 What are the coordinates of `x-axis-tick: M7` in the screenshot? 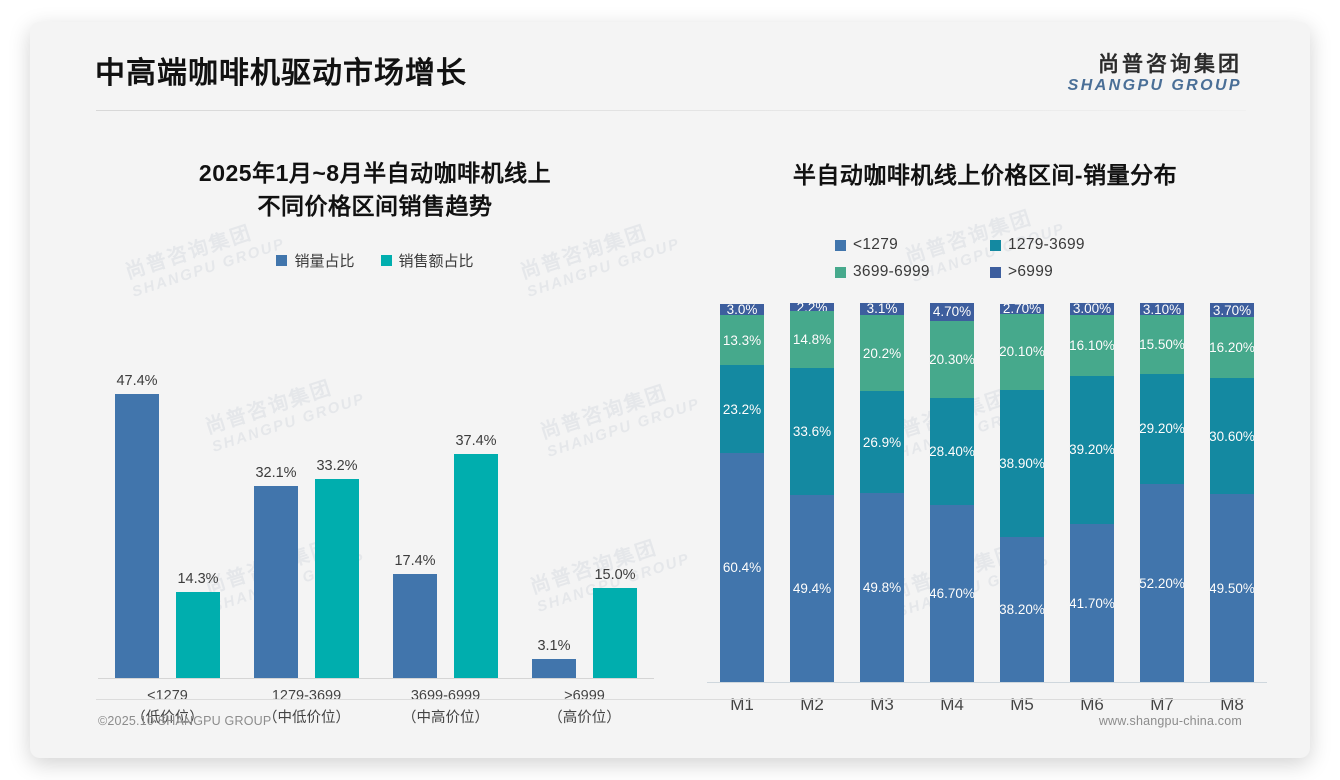 It's located at (1162, 704).